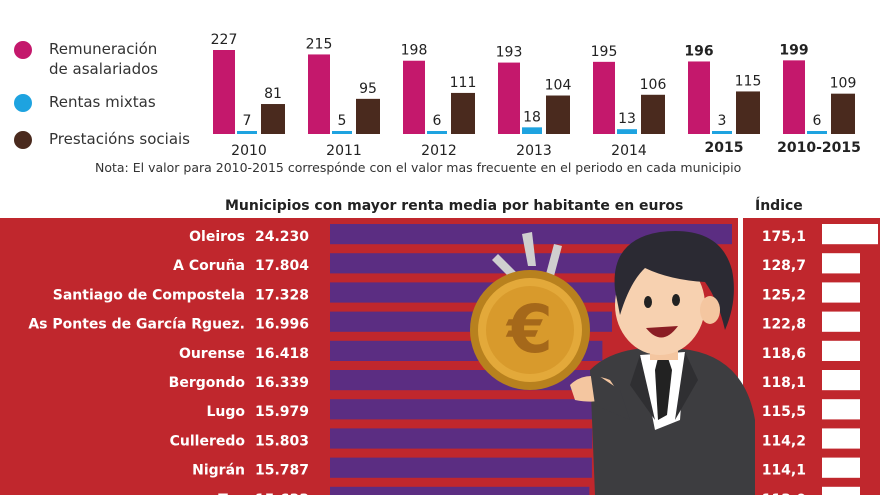  I want to click on legend-label-prestacions: Prestacións sociais, so click(119, 139).